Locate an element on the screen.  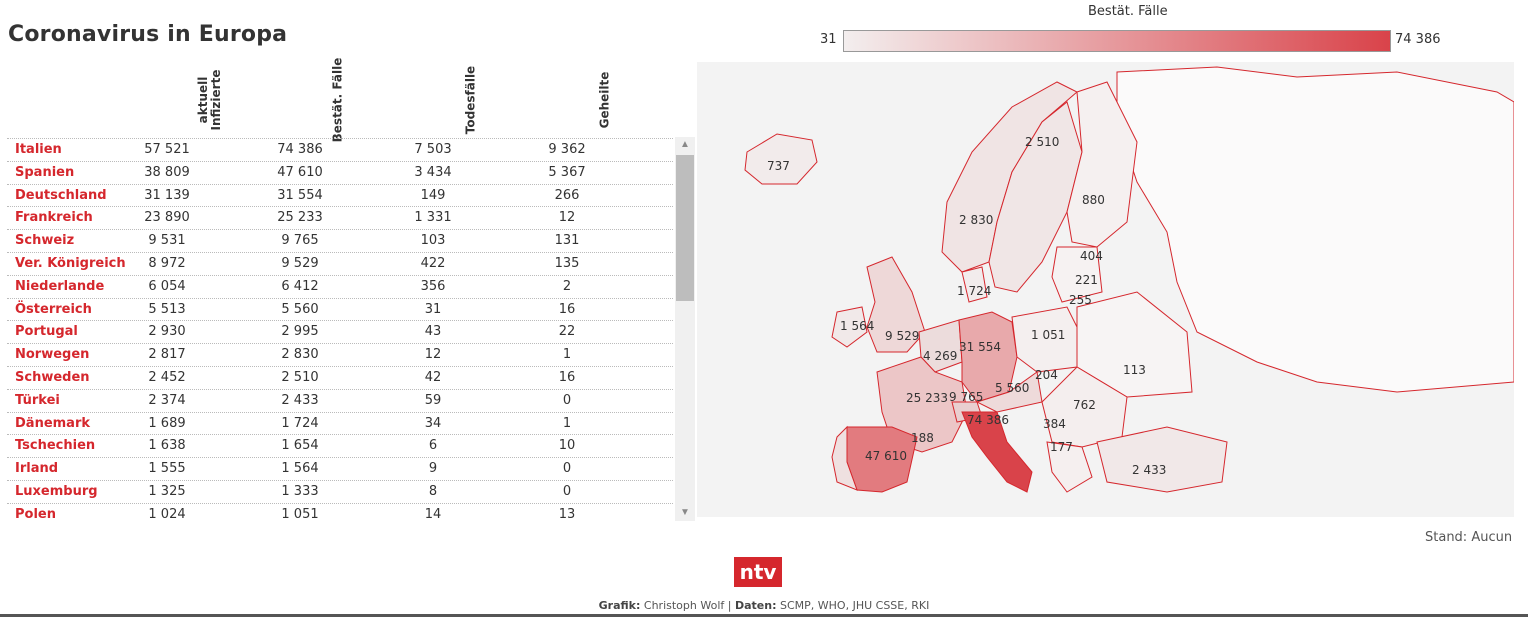
table-cell-bestaetigt: 9 765 is located at coordinates (300, 241).